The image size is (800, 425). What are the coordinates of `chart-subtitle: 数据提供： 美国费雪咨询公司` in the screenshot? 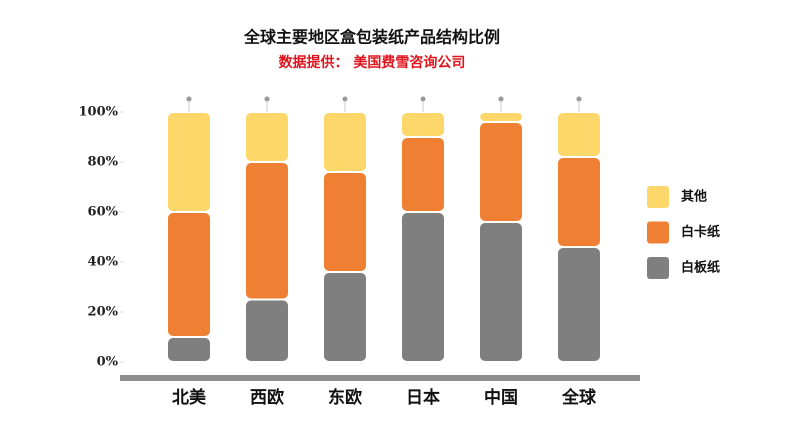 It's located at (372, 62).